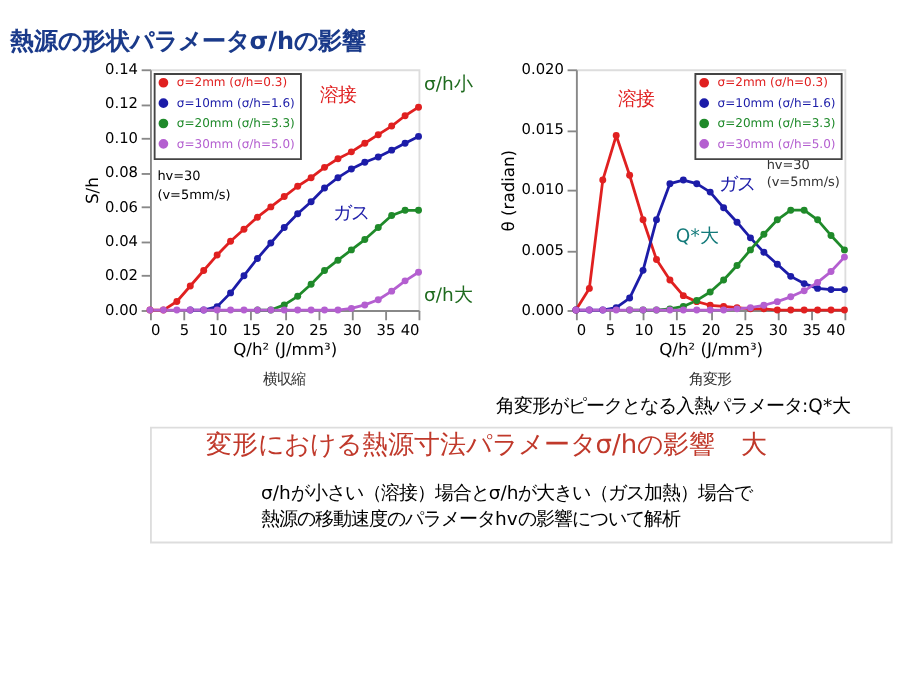 The image size is (900, 674). What do you see at coordinates (636, 99) in the screenshot?
I see `annotation: 溶接` at bounding box center [636, 99].